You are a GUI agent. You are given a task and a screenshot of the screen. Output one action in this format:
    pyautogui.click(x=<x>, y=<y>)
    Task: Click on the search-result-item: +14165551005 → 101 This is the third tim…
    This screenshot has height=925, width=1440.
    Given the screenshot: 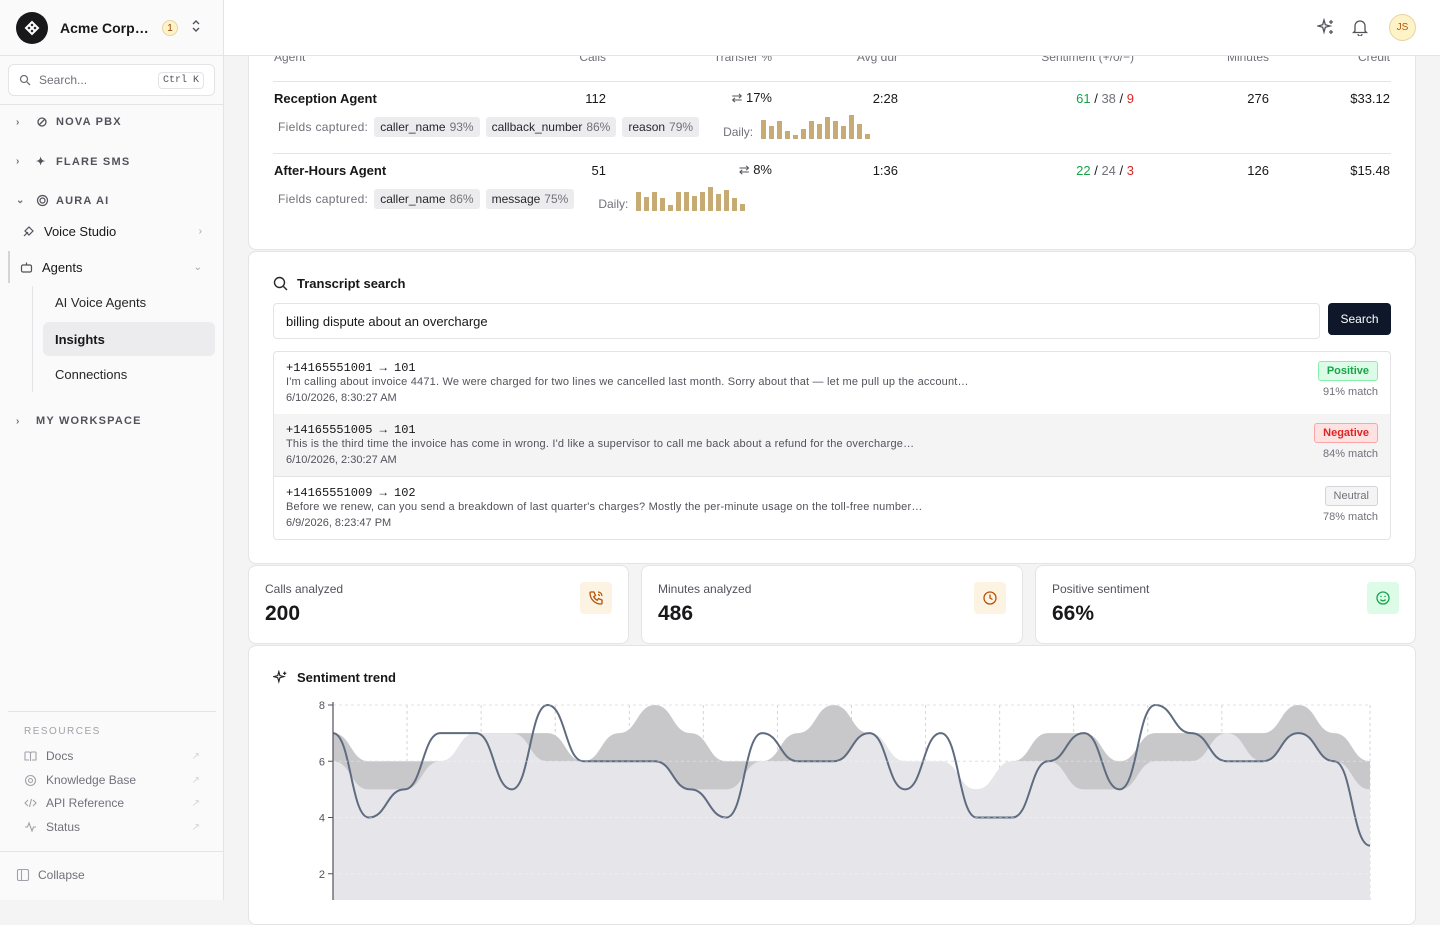 What is the action you would take?
    pyautogui.click(x=832, y=445)
    